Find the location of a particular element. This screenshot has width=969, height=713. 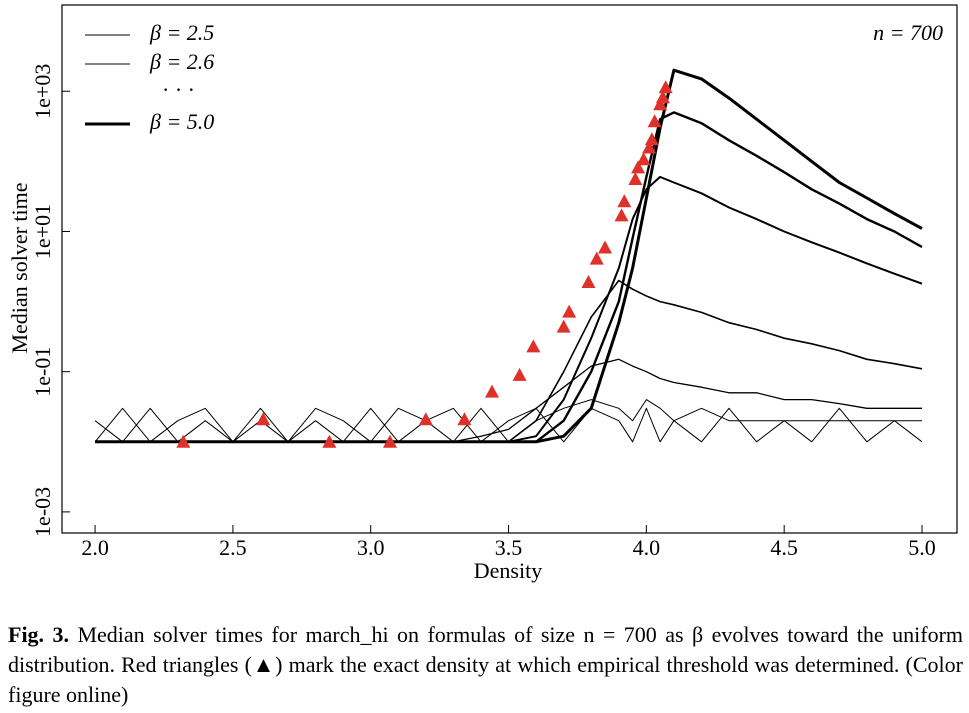

legend-label: β = 2.6 is located at coordinates (181, 61).